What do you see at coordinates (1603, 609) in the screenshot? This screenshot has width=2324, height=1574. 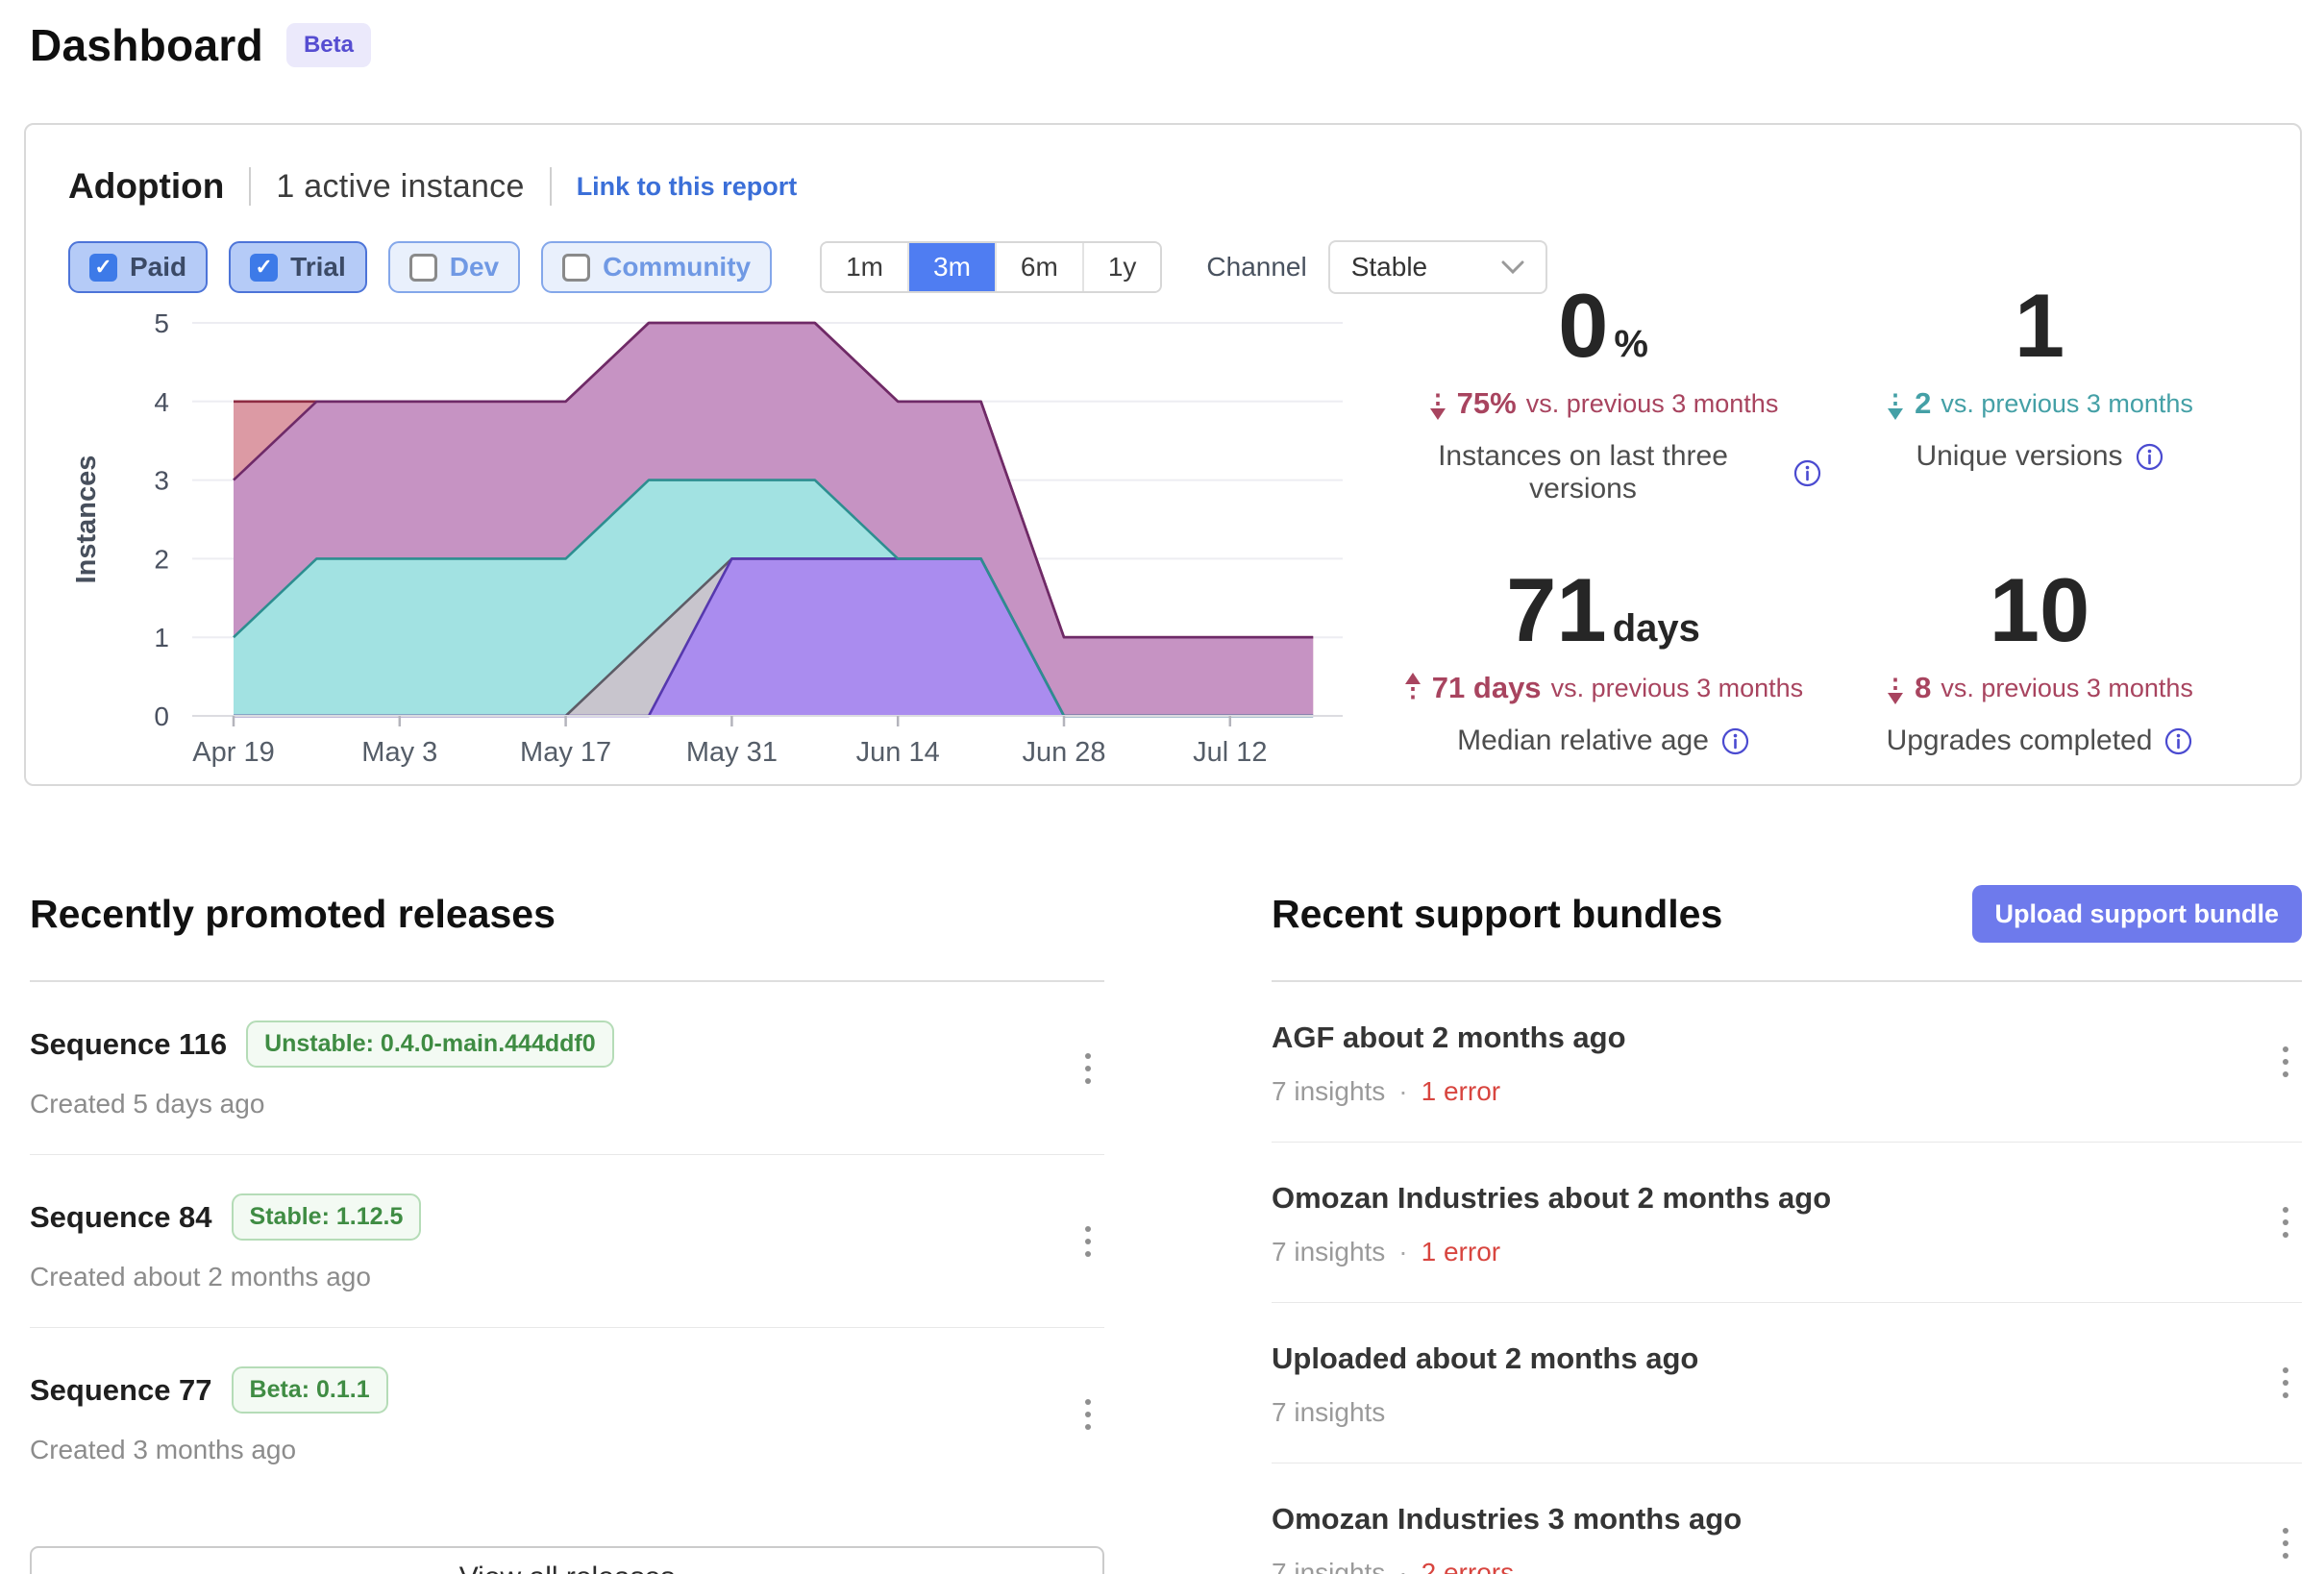 I see `stat-value: 71 days` at bounding box center [1603, 609].